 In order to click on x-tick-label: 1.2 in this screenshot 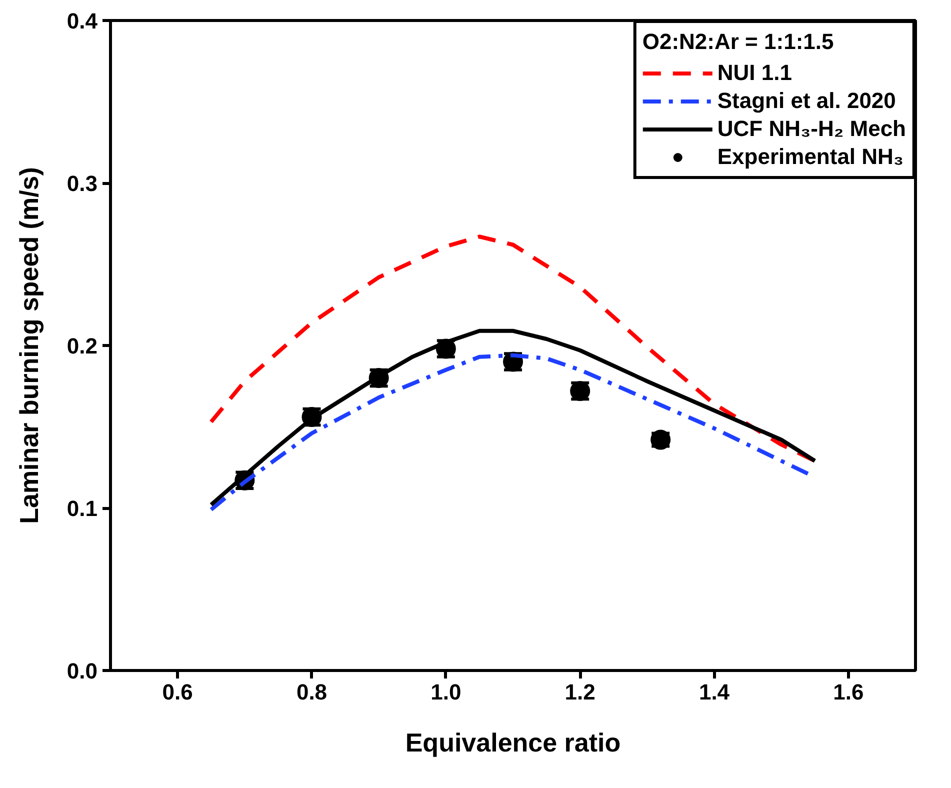, I will do `click(580, 692)`.